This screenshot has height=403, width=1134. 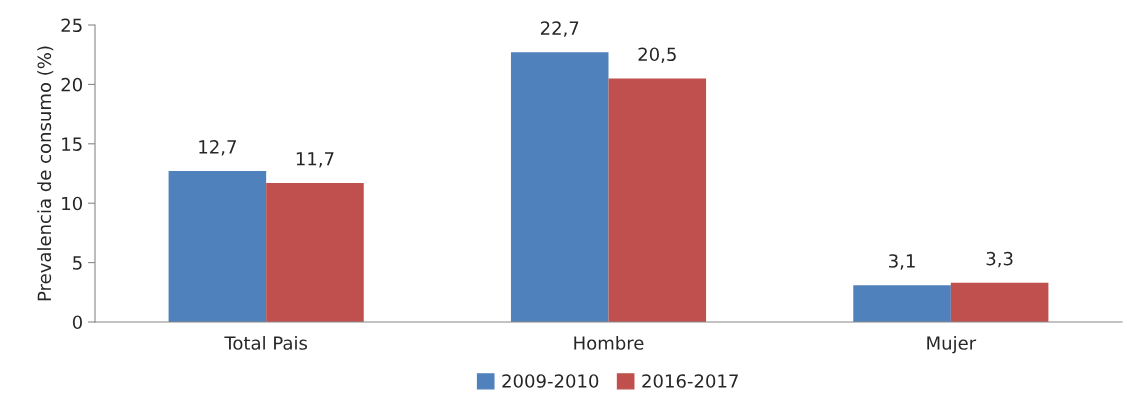 I want to click on y-tick-label: 10, so click(x=72, y=203).